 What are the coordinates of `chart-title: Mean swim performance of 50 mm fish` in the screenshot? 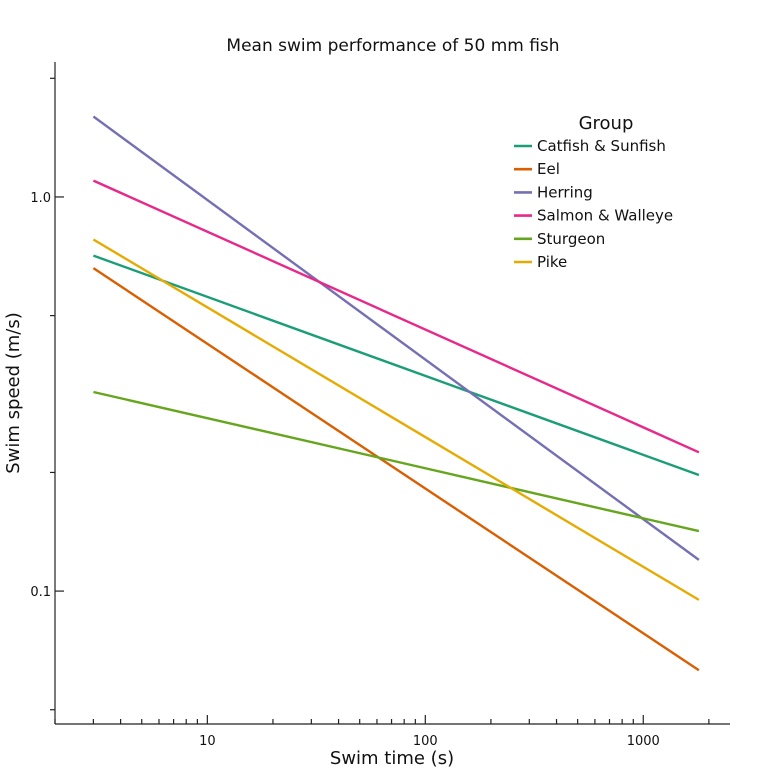 It's located at (392, 46).